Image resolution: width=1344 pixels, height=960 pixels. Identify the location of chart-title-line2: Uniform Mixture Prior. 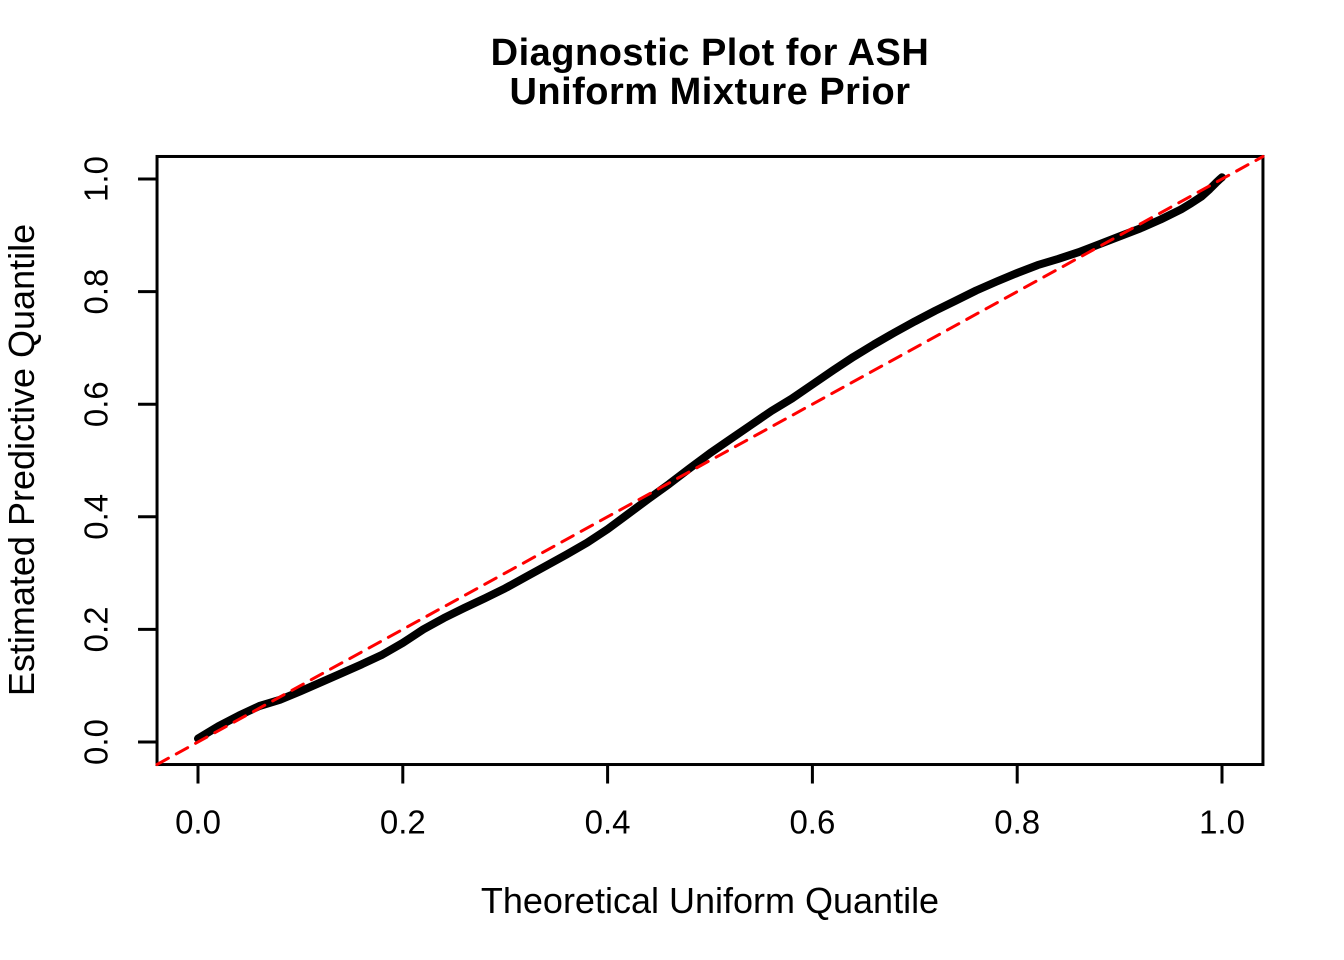
(710, 92).